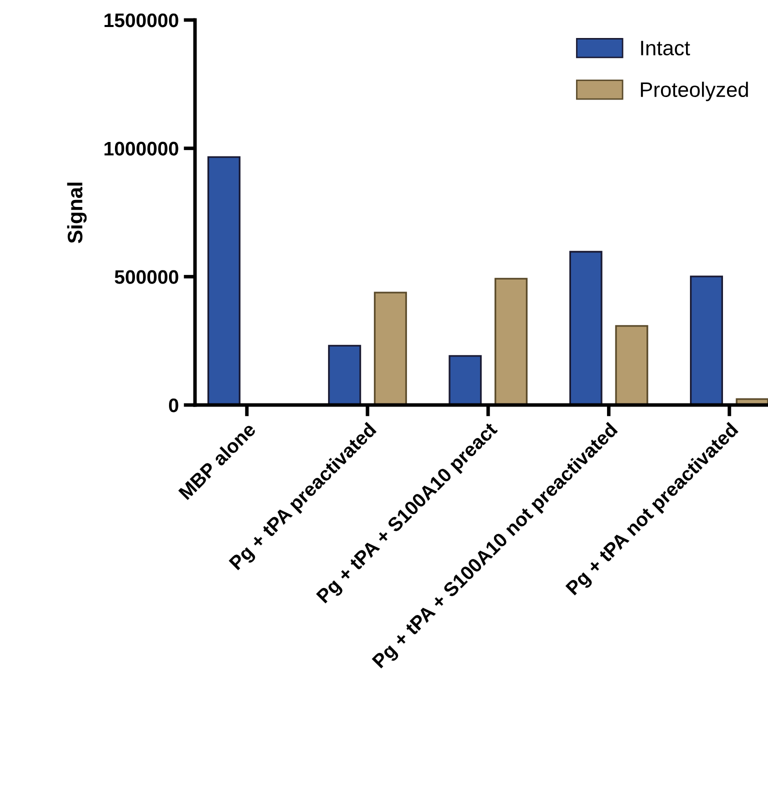  What do you see at coordinates (141, 149) in the screenshot?
I see `y-tick-label: 1000000` at bounding box center [141, 149].